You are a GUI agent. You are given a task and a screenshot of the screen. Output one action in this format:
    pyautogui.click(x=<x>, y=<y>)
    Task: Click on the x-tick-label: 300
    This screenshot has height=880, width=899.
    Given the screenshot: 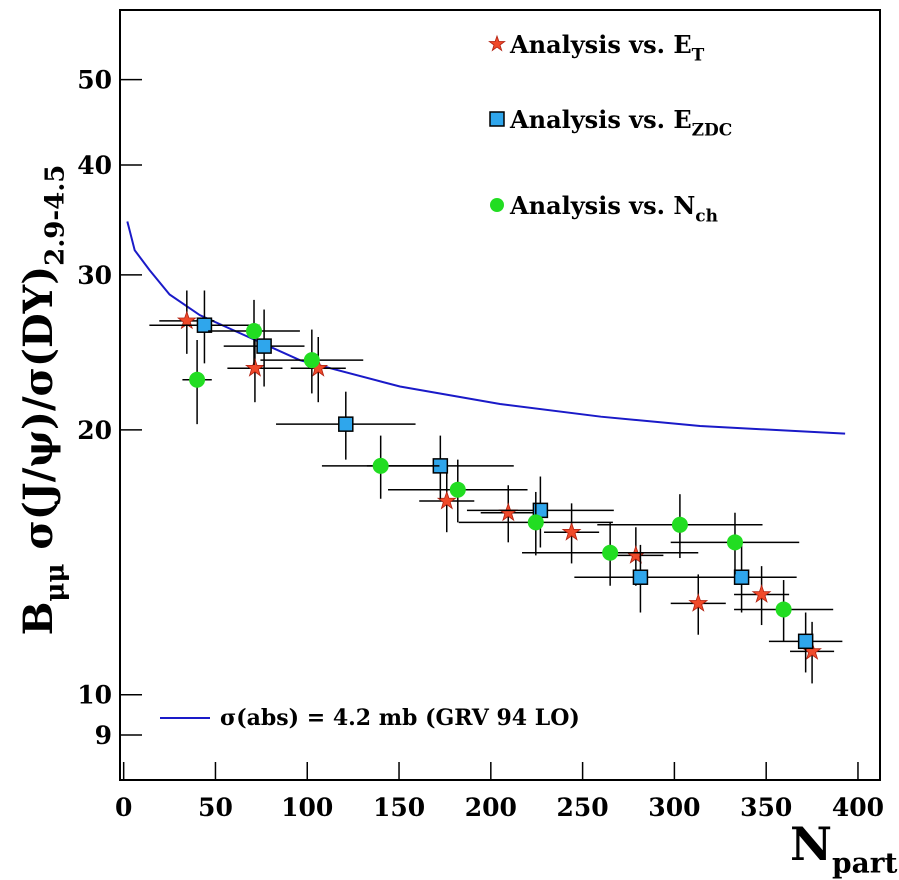 What is the action you would take?
    pyautogui.click(x=674, y=807)
    